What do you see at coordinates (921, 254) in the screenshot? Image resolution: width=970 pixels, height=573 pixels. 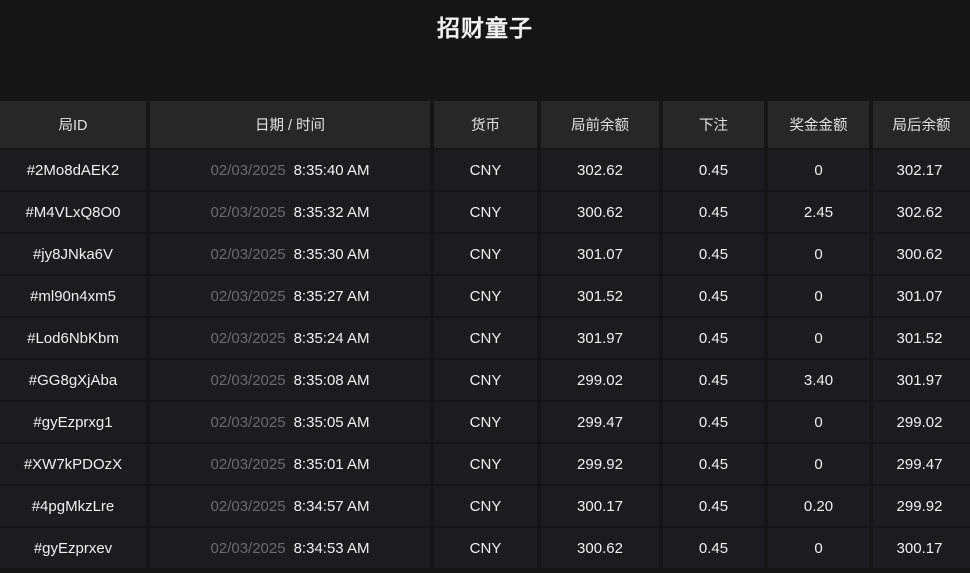 I see `balance-after-cell: 300.62` at bounding box center [921, 254].